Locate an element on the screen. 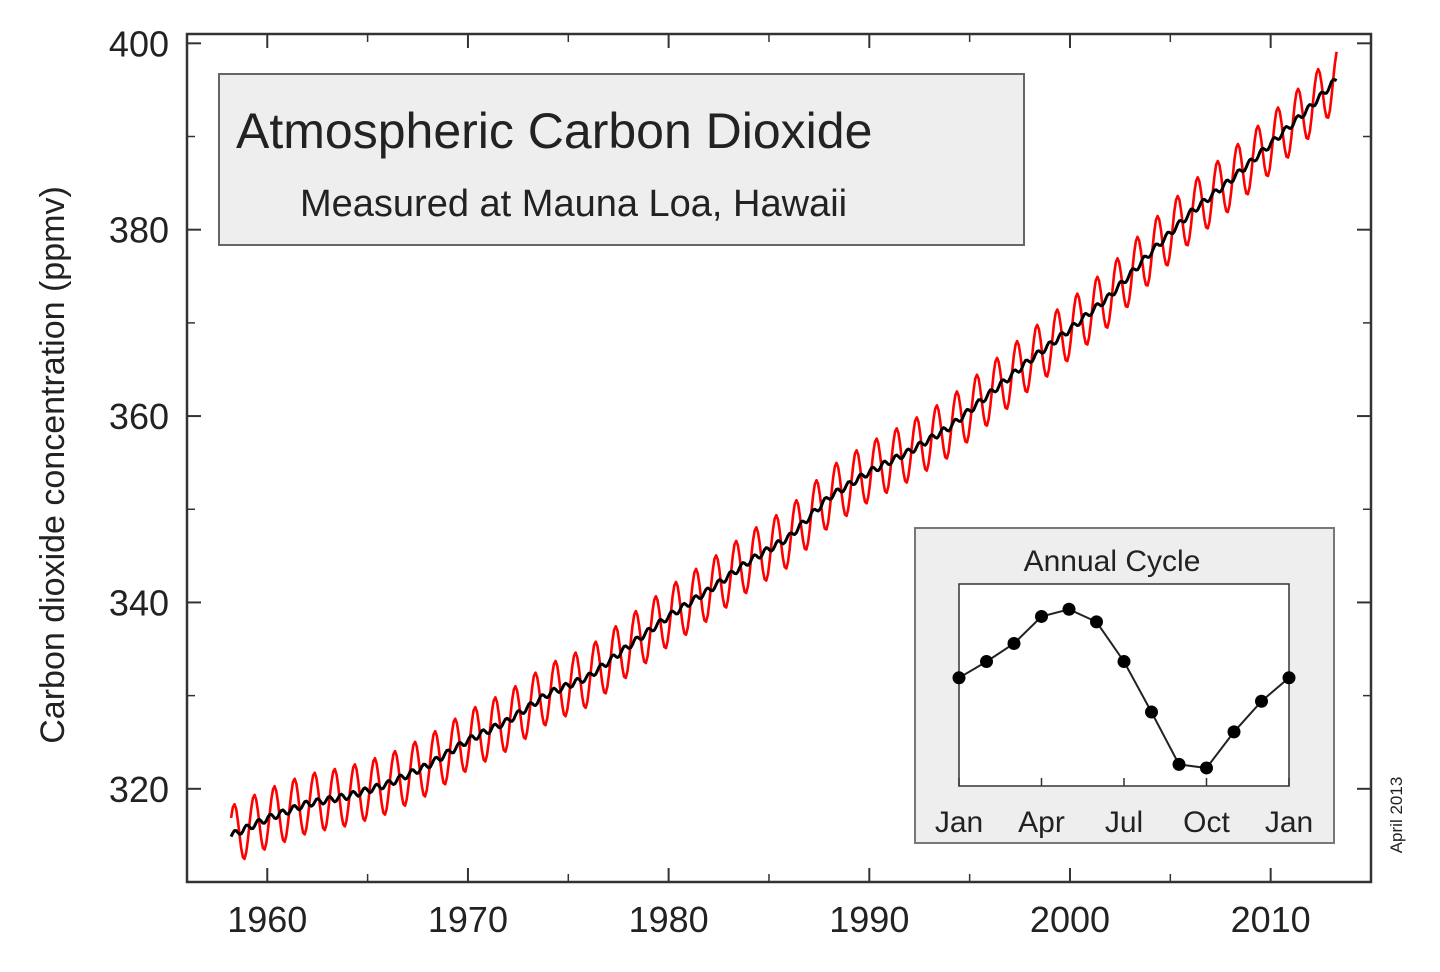 The height and width of the screenshot is (972, 1440). inset-x-tick-label: Oct is located at coordinates (1206, 822).